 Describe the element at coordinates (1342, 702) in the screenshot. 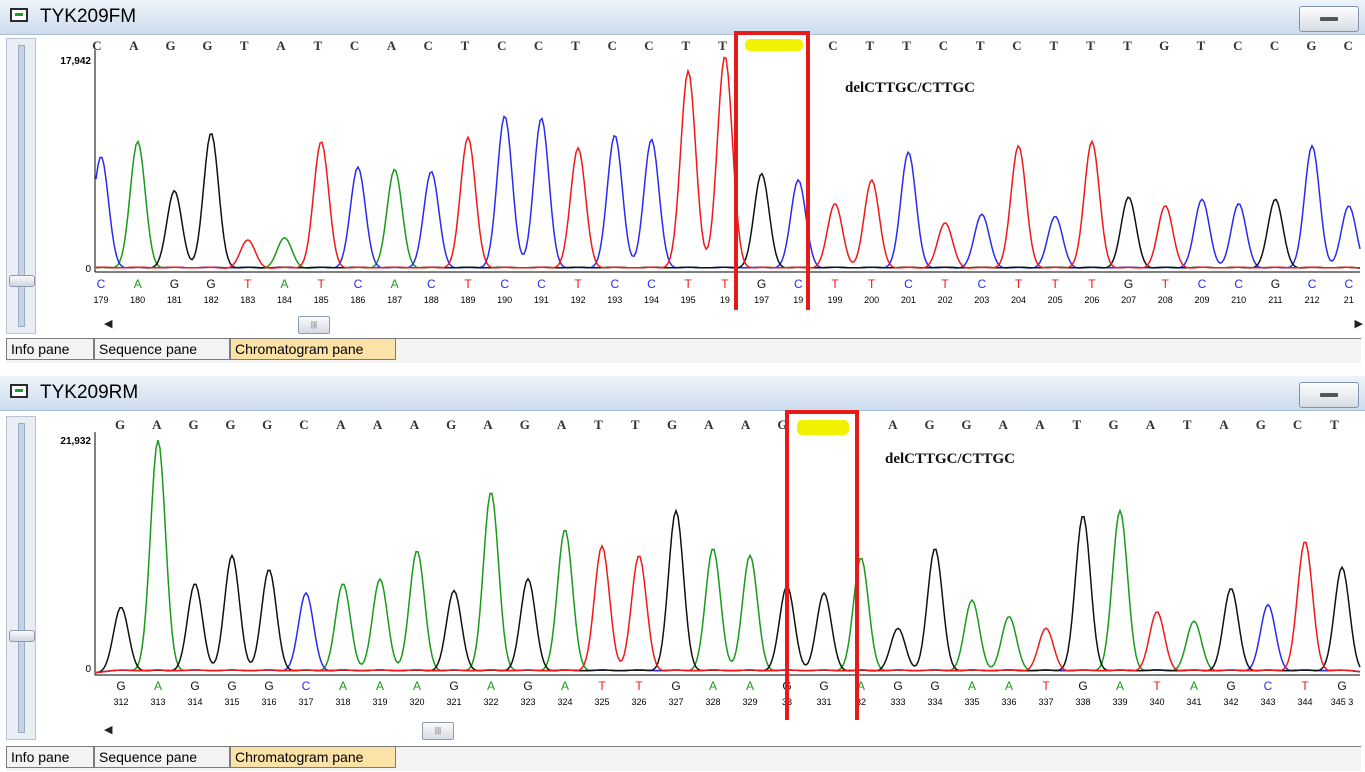

I see `base-position: 345 3` at that location.